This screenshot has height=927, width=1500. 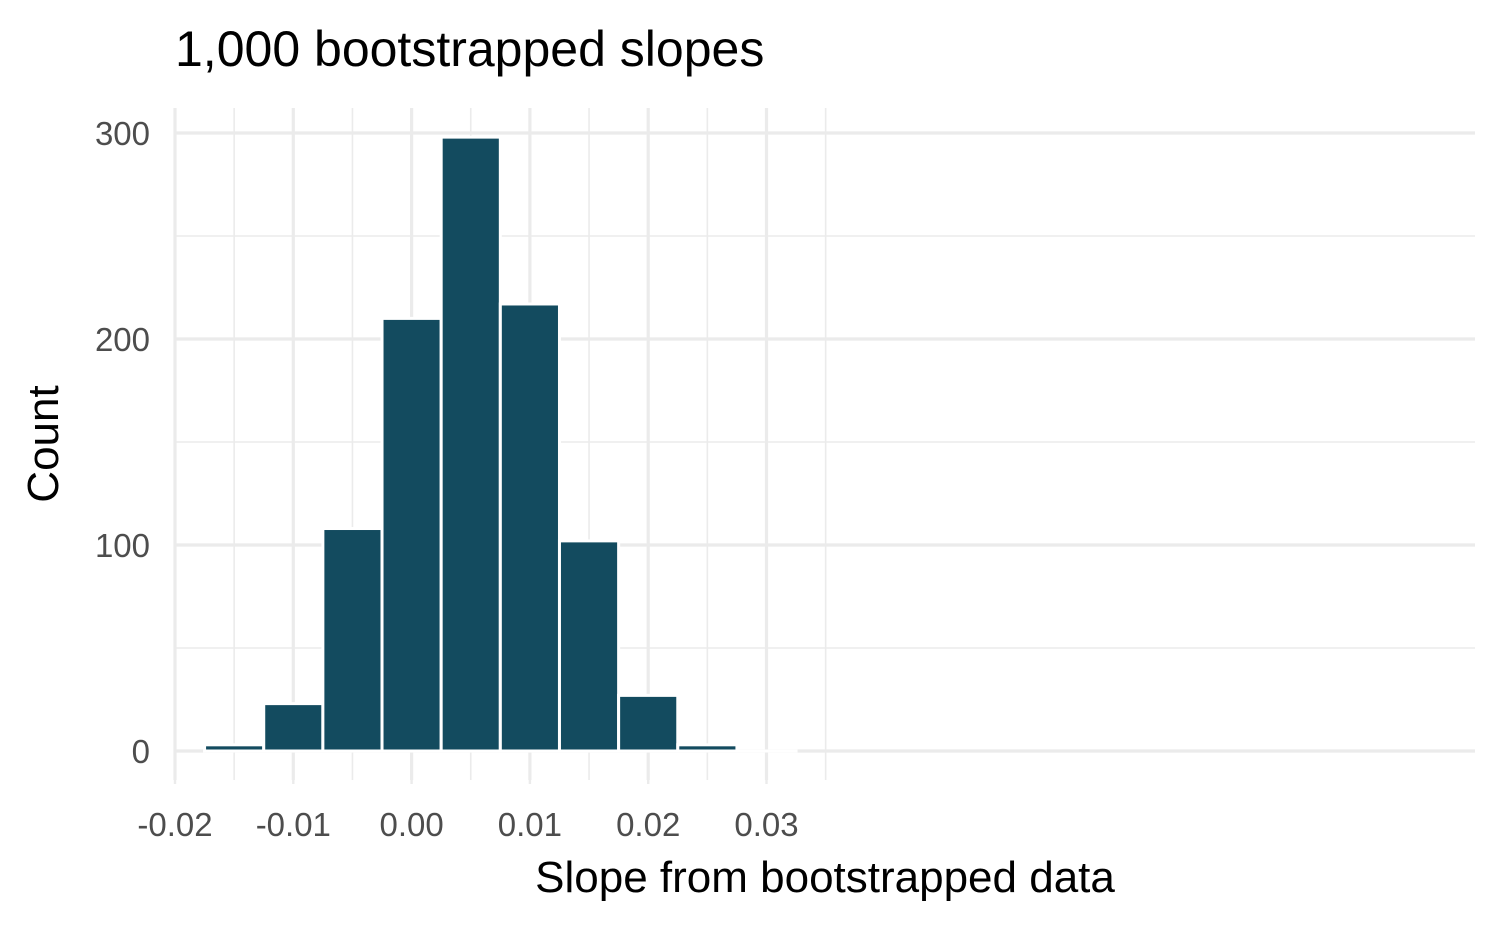 What do you see at coordinates (411, 824) in the screenshot?
I see `x-tick-label: 0.00` at bounding box center [411, 824].